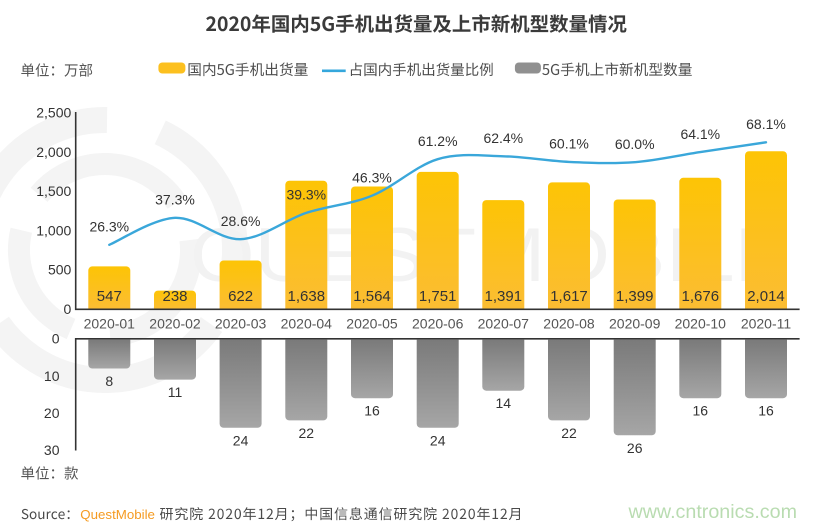 The image size is (814, 530). Describe the element at coordinates (635, 323) in the screenshot. I see `svg-text: 2020-09` at that location.